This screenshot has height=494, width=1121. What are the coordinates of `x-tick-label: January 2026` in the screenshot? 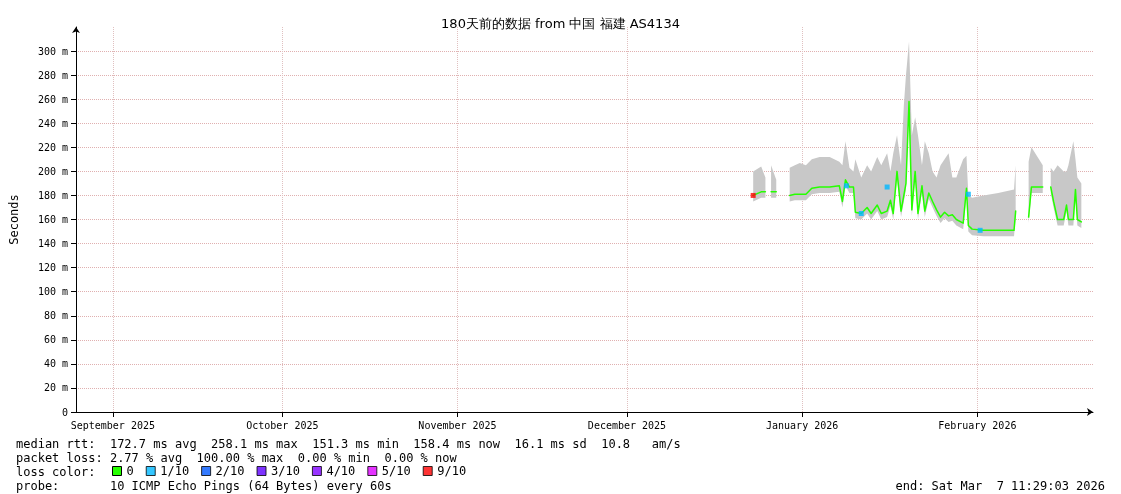 It's located at (802, 425).